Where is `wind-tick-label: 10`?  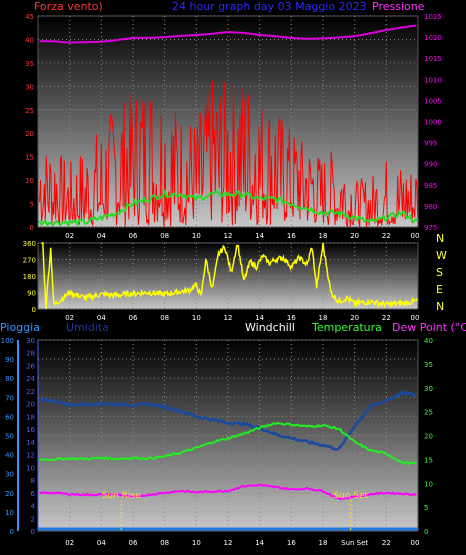 wind-tick-label: 10 is located at coordinates (29, 181).